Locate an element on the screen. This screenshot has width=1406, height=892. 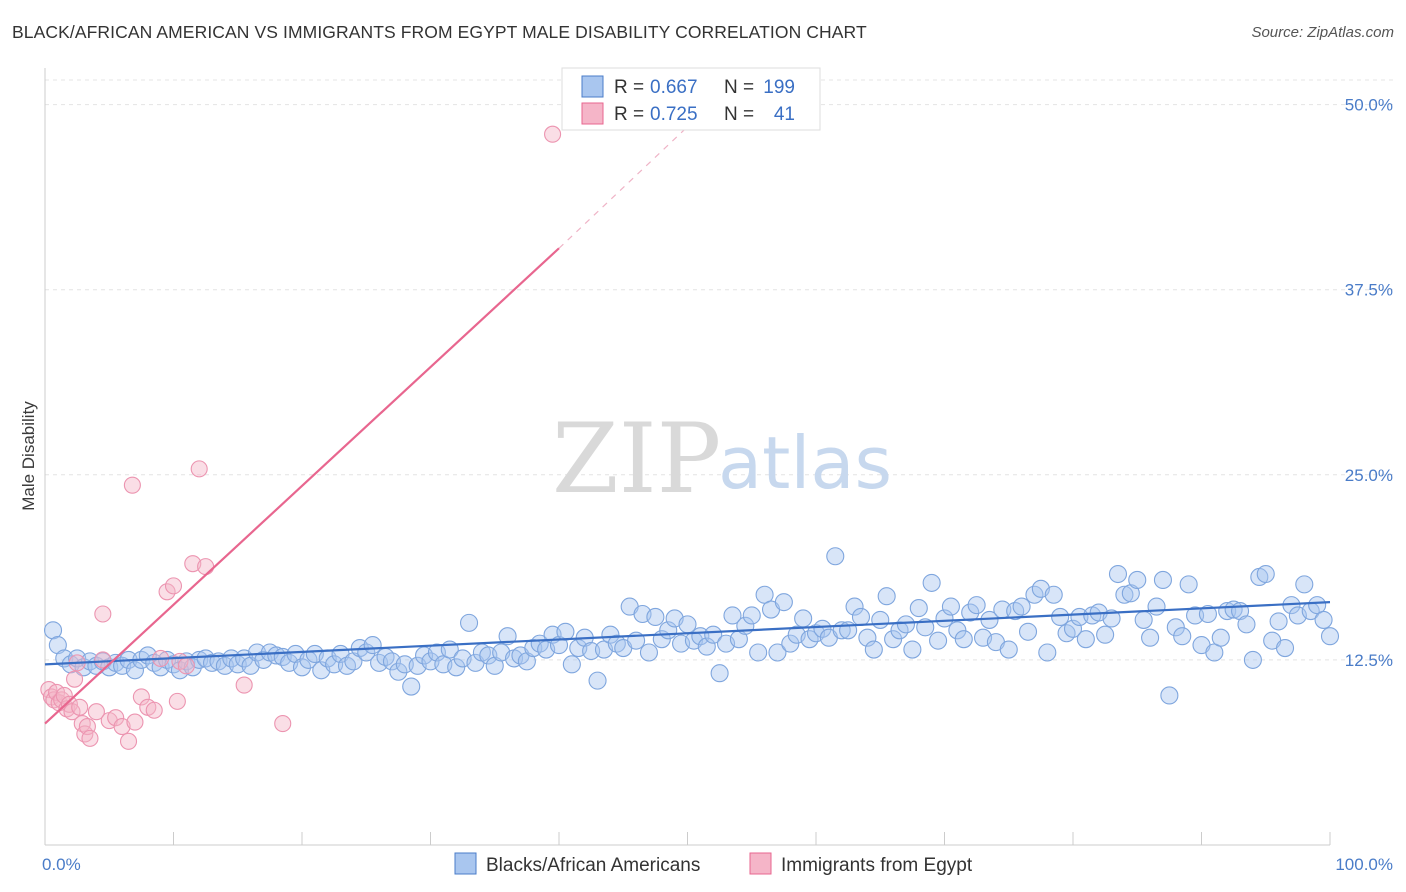
x-tick-labels: 0.0% 100.0% is located at coordinates (717, 864).